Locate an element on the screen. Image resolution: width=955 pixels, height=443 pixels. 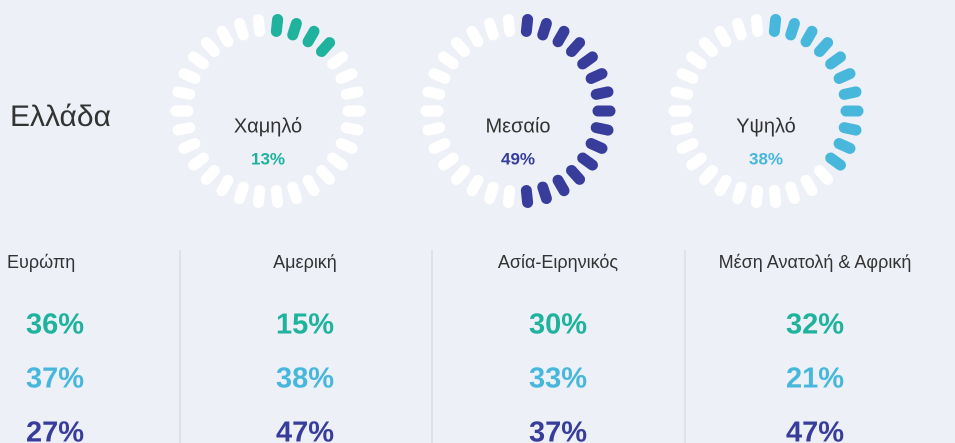
region-name: Μέση Ανατολή & Αφρική is located at coordinates (815, 262).